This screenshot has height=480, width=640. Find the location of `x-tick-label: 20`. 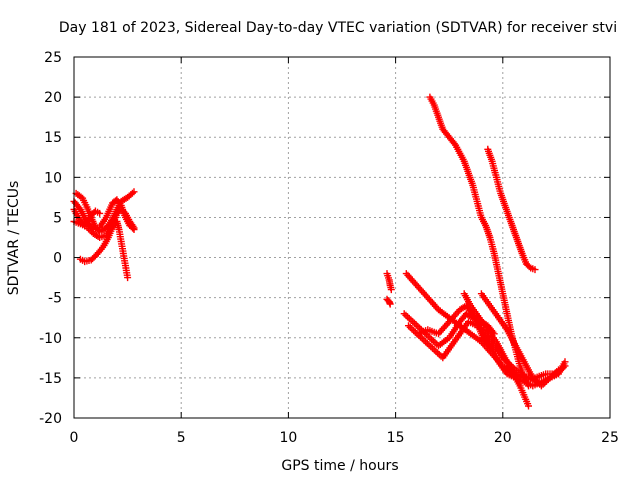

x-tick-label: 20 is located at coordinates (503, 438).